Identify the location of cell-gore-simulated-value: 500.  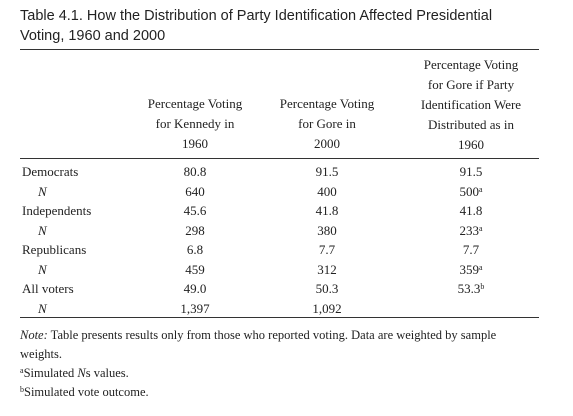
(469, 191).